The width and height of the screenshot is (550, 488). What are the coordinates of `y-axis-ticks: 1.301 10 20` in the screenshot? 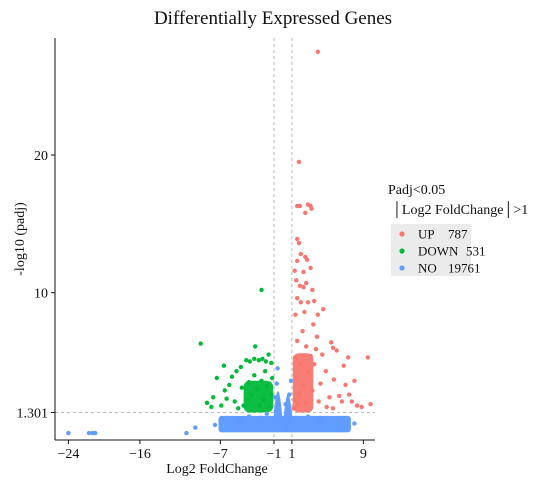 It's located at (36, 285).